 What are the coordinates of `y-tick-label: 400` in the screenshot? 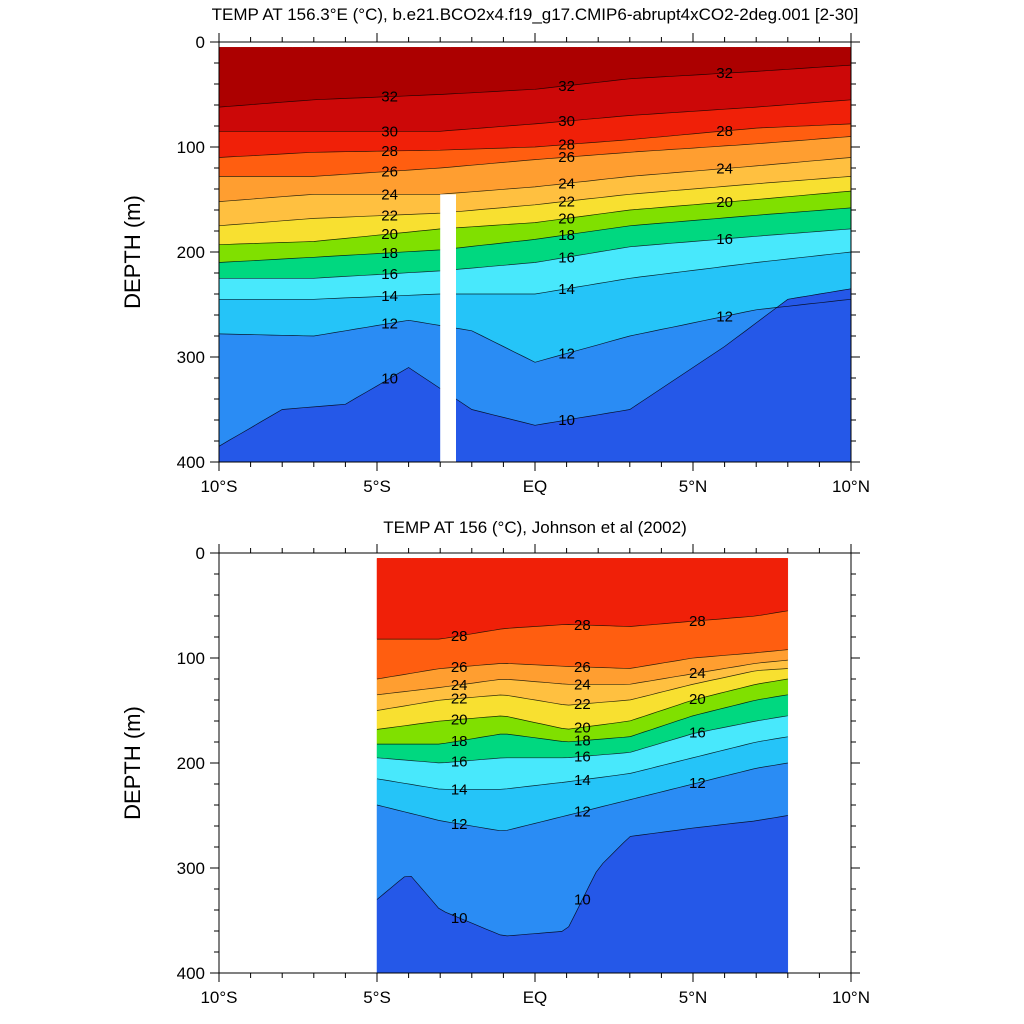 It's located at (191, 462).